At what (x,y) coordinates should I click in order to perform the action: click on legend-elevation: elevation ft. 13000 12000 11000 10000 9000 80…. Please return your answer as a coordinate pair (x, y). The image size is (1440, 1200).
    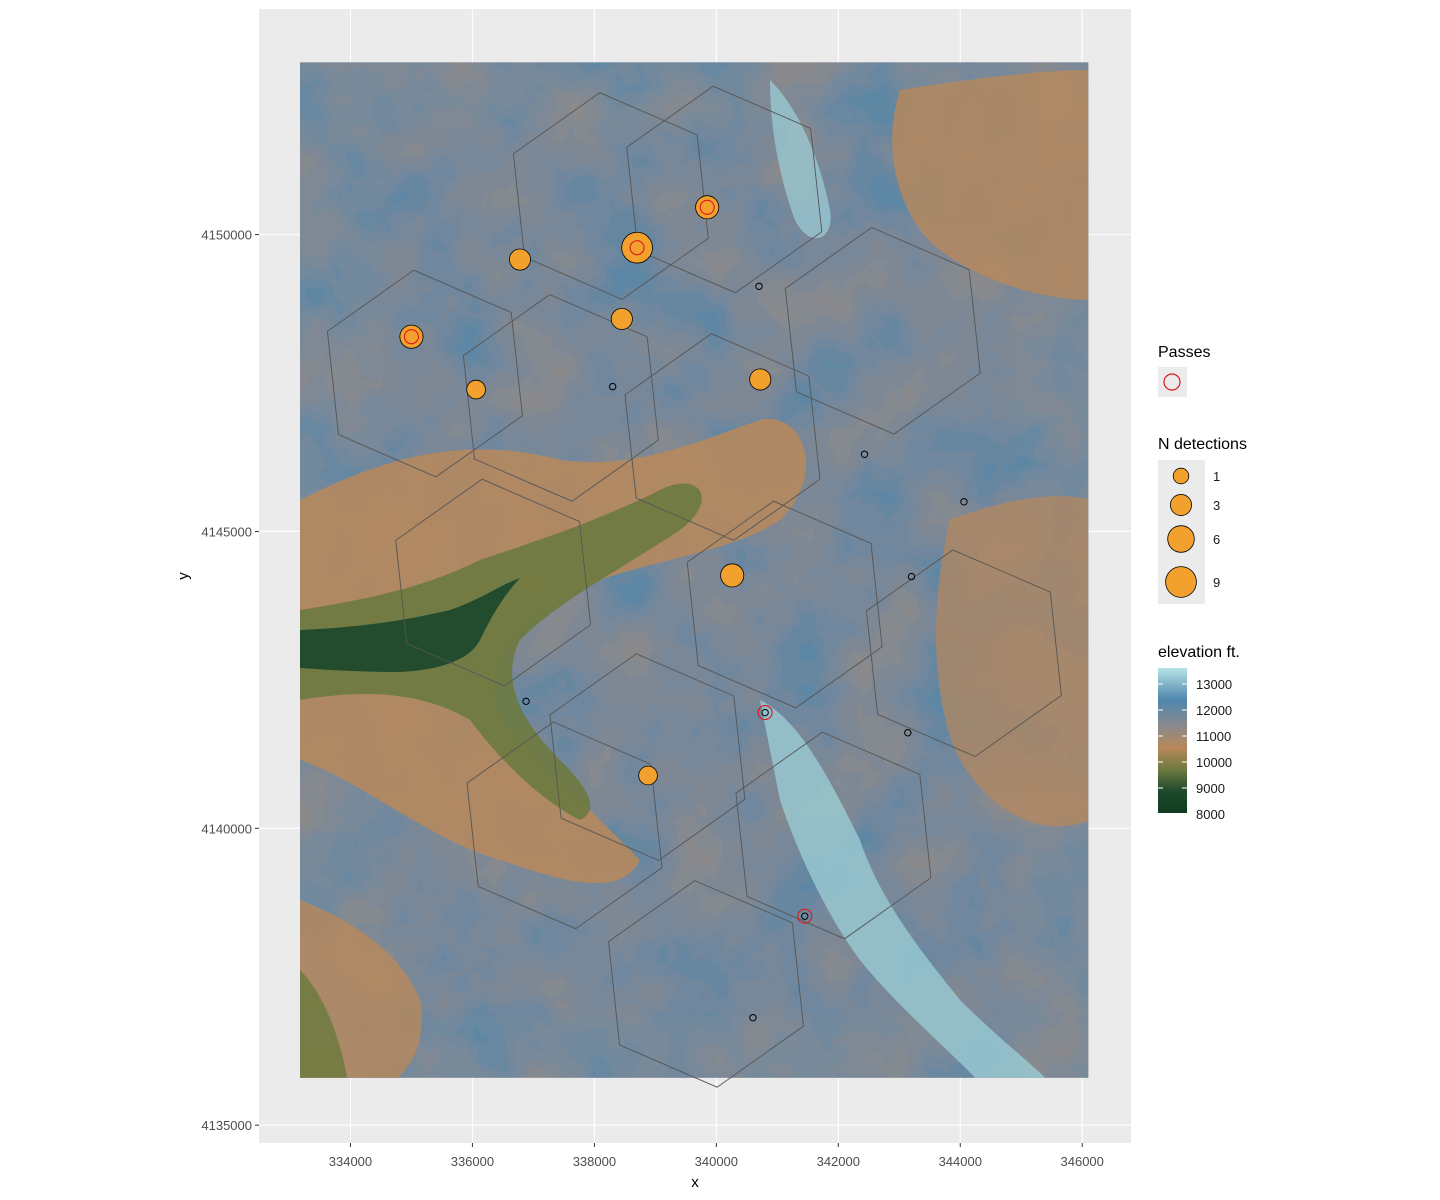
    Looking at the image, I should click on (1199, 733).